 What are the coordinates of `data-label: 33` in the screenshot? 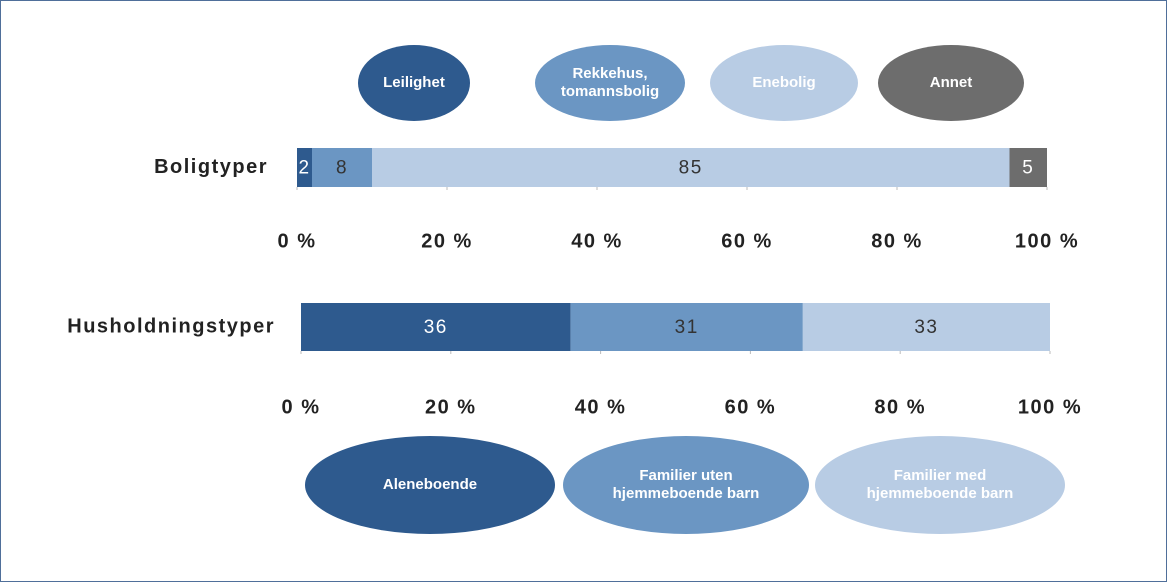 It's located at (926, 327).